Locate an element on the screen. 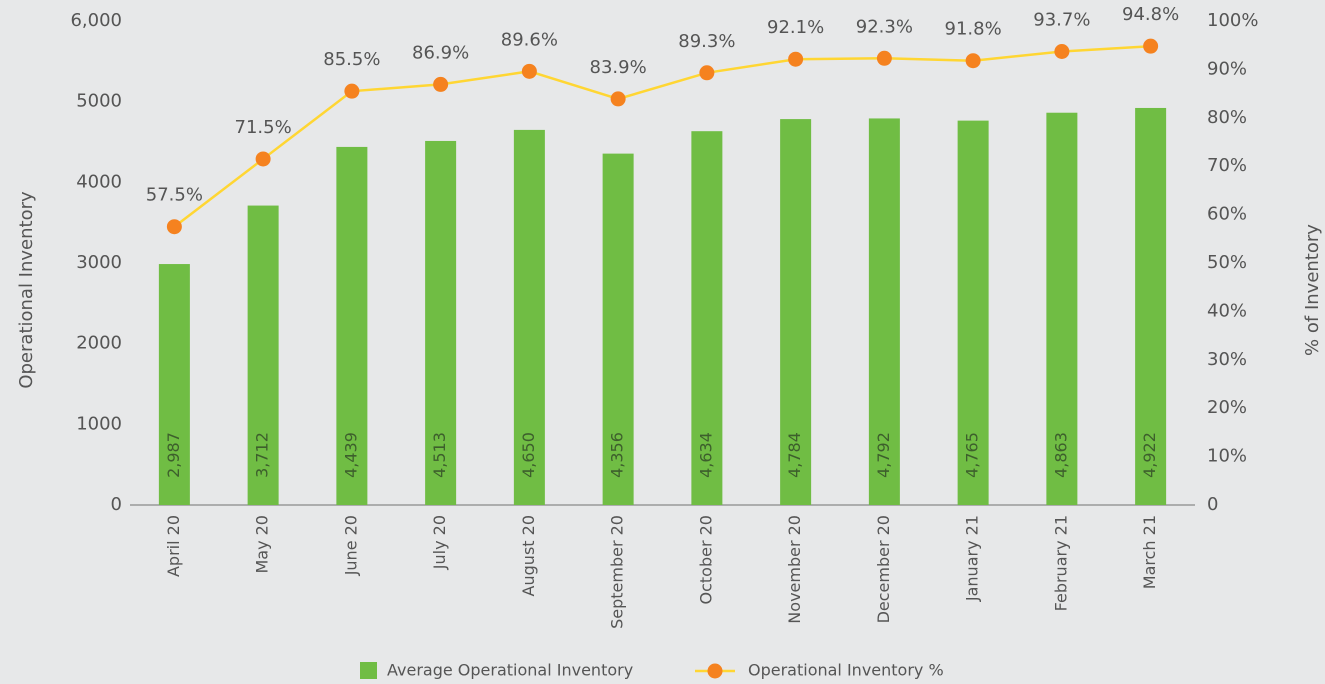 The image size is (1325, 684). line-value-label: 71.5% is located at coordinates (263, 127).